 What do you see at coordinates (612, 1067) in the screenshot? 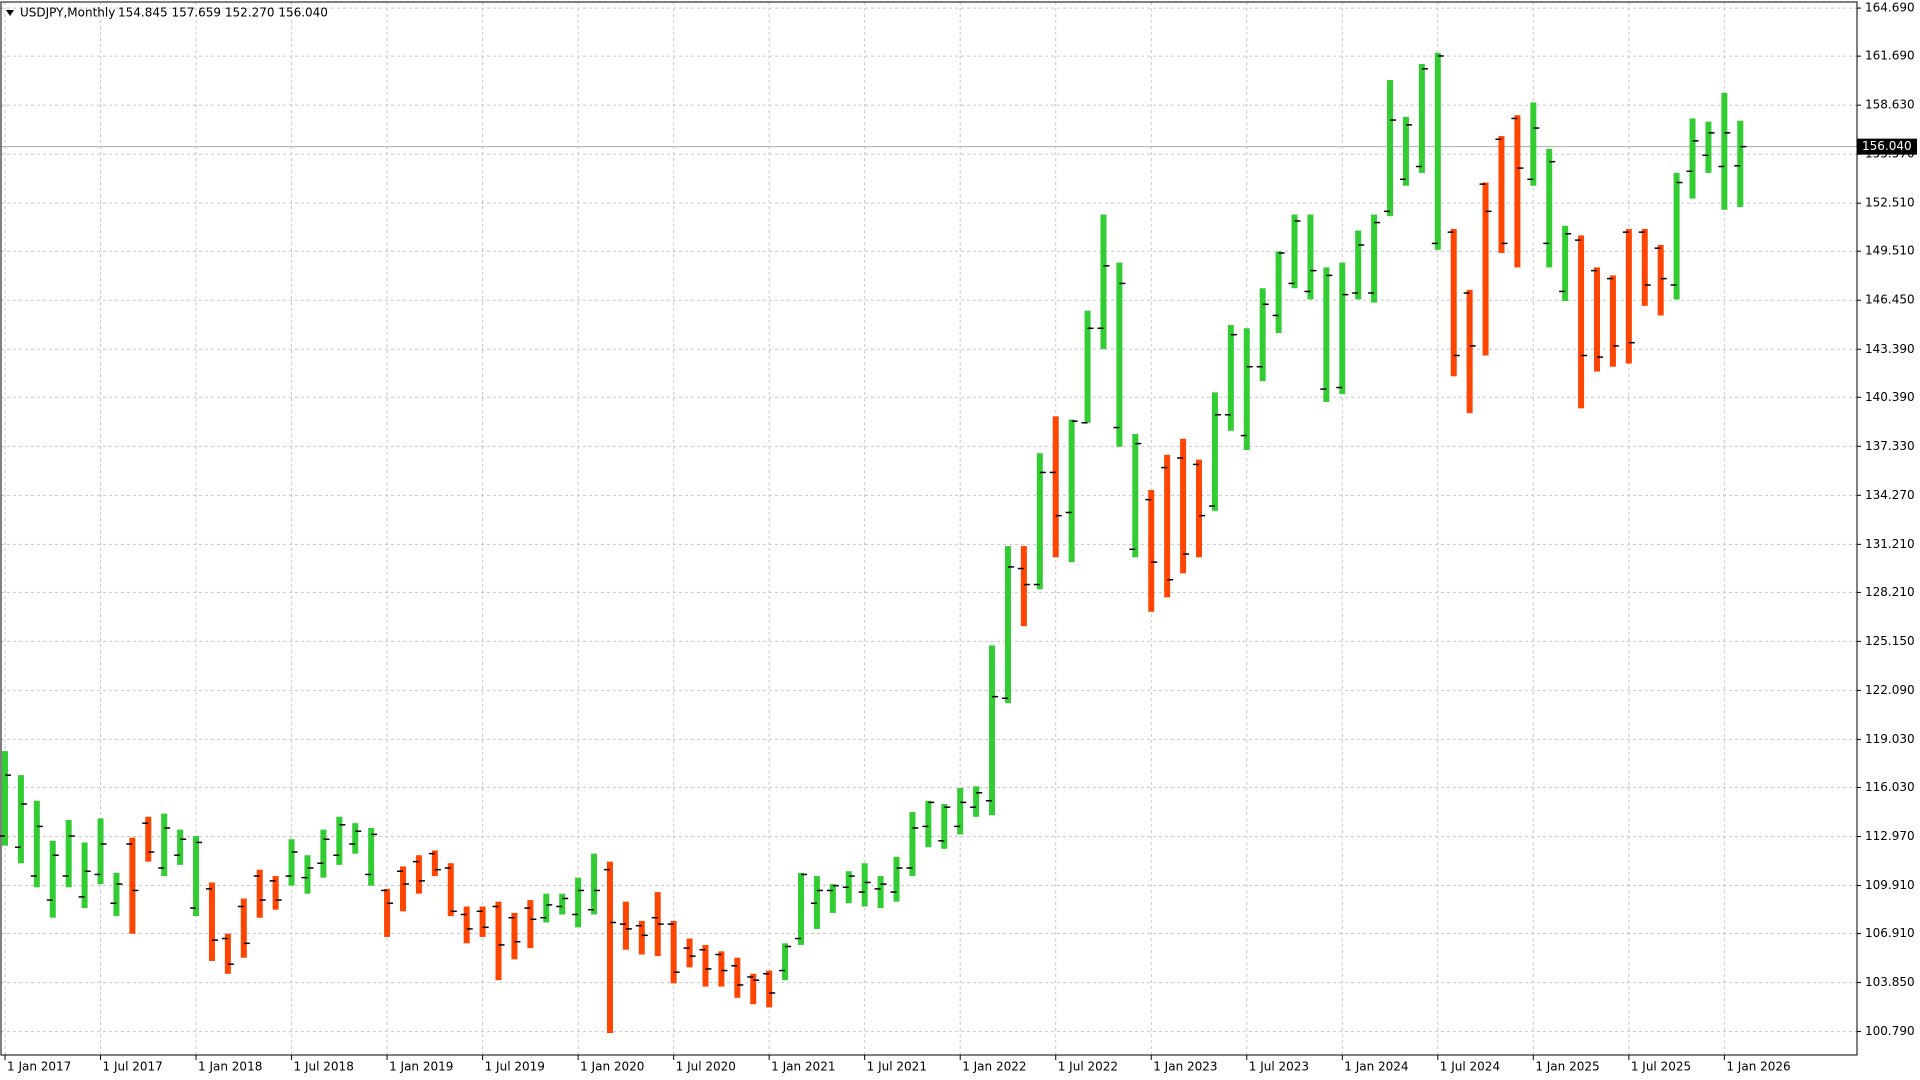
I see `x-tick-label: 1 Jan 2020` at bounding box center [612, 1067].